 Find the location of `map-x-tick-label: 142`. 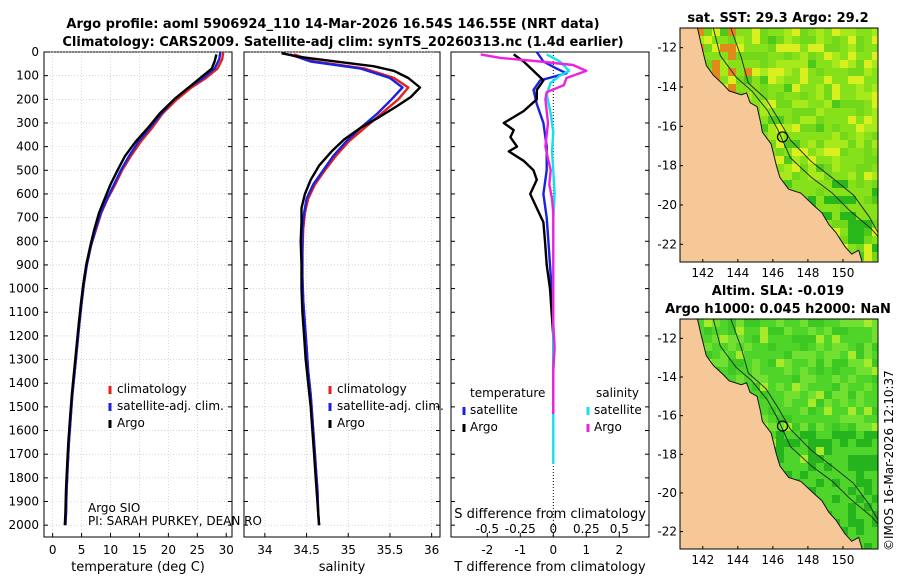

map-x-tick-label: 142 is located at coordinates (702, 560).